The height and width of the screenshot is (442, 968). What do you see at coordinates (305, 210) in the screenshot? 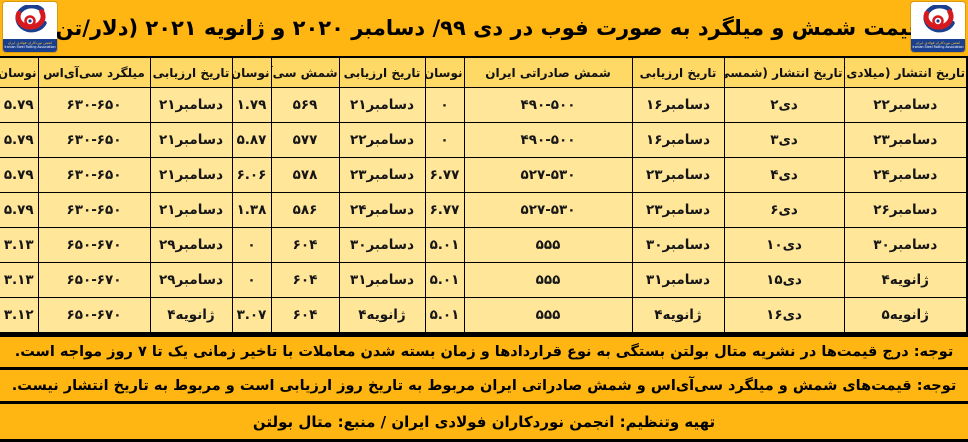
I see `table-cell: ۵۸۶` at bounding box center [305, 210].